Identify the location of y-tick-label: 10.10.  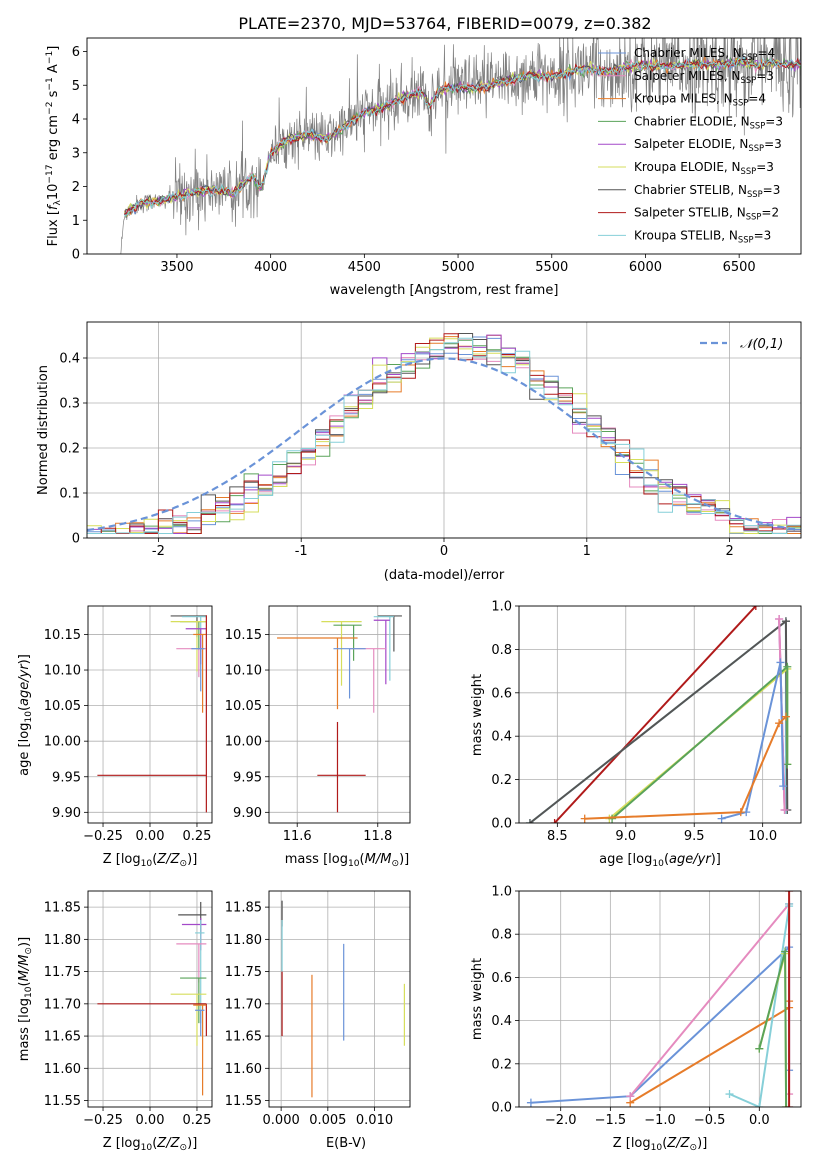
(243, 671).